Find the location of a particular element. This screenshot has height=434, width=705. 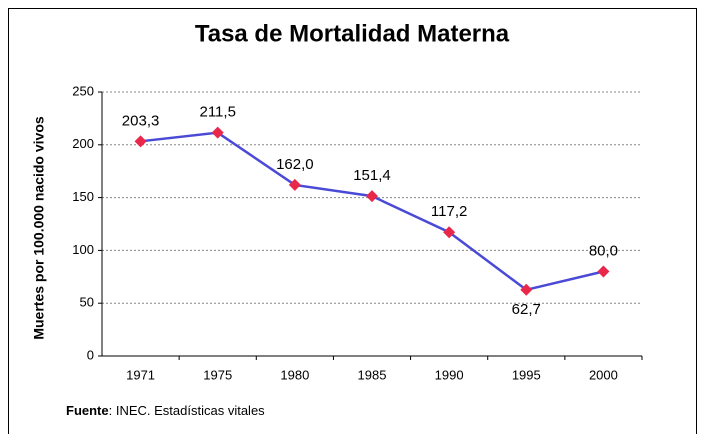

y-tick-label: 250 is located at coordinates (83, 90).